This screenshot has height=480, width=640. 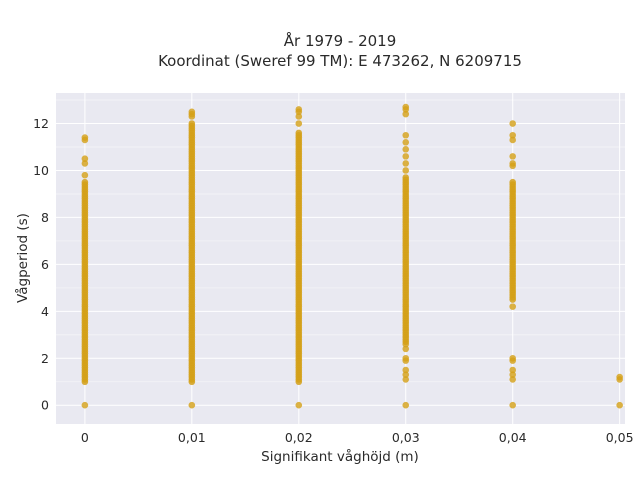 What do you see at coordinates (340, 456) in the screenshot?
I see `x-axis-label: Signifikant våghöjd (m)` at bounding box center [340, 456].